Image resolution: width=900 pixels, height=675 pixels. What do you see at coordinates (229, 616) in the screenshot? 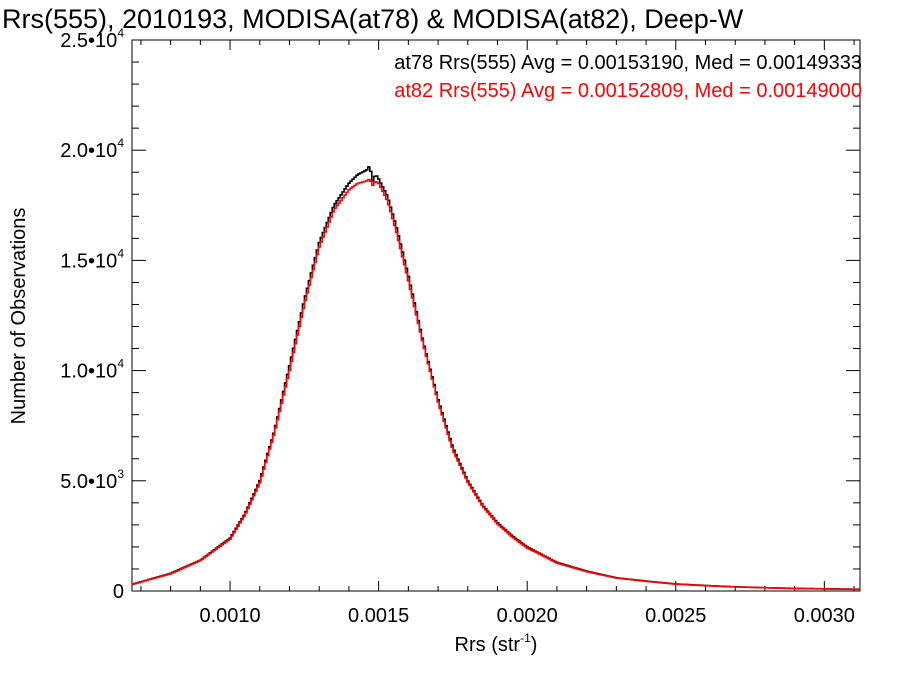
I see `x-tick-label-0: 0.0010` at bounding box center [229, 616].